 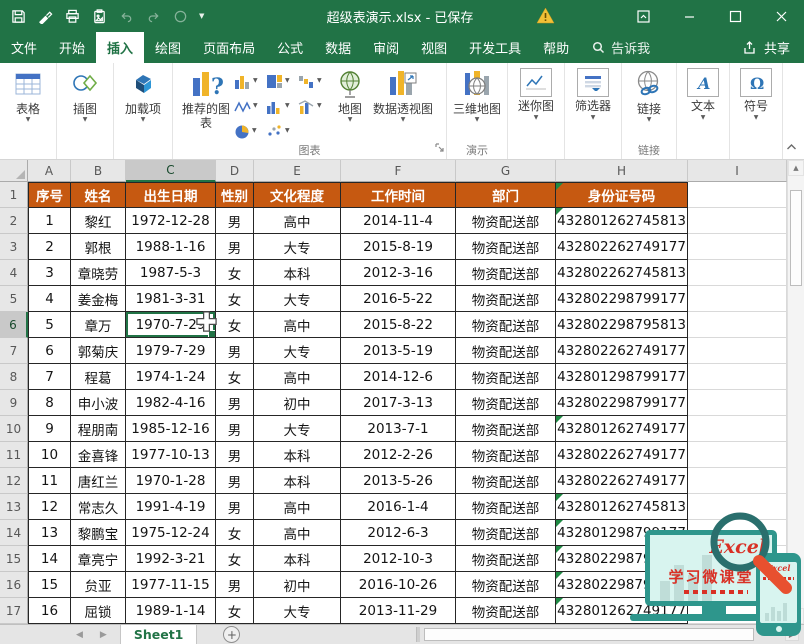 What do you see at coordinates (98, 195) in the screenshot?
I see `header-cell: 姓名` at bounding box center [98, 195].